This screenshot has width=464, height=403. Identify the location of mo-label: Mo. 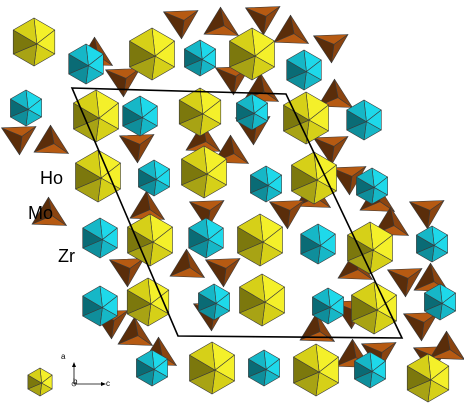
(41, 213).